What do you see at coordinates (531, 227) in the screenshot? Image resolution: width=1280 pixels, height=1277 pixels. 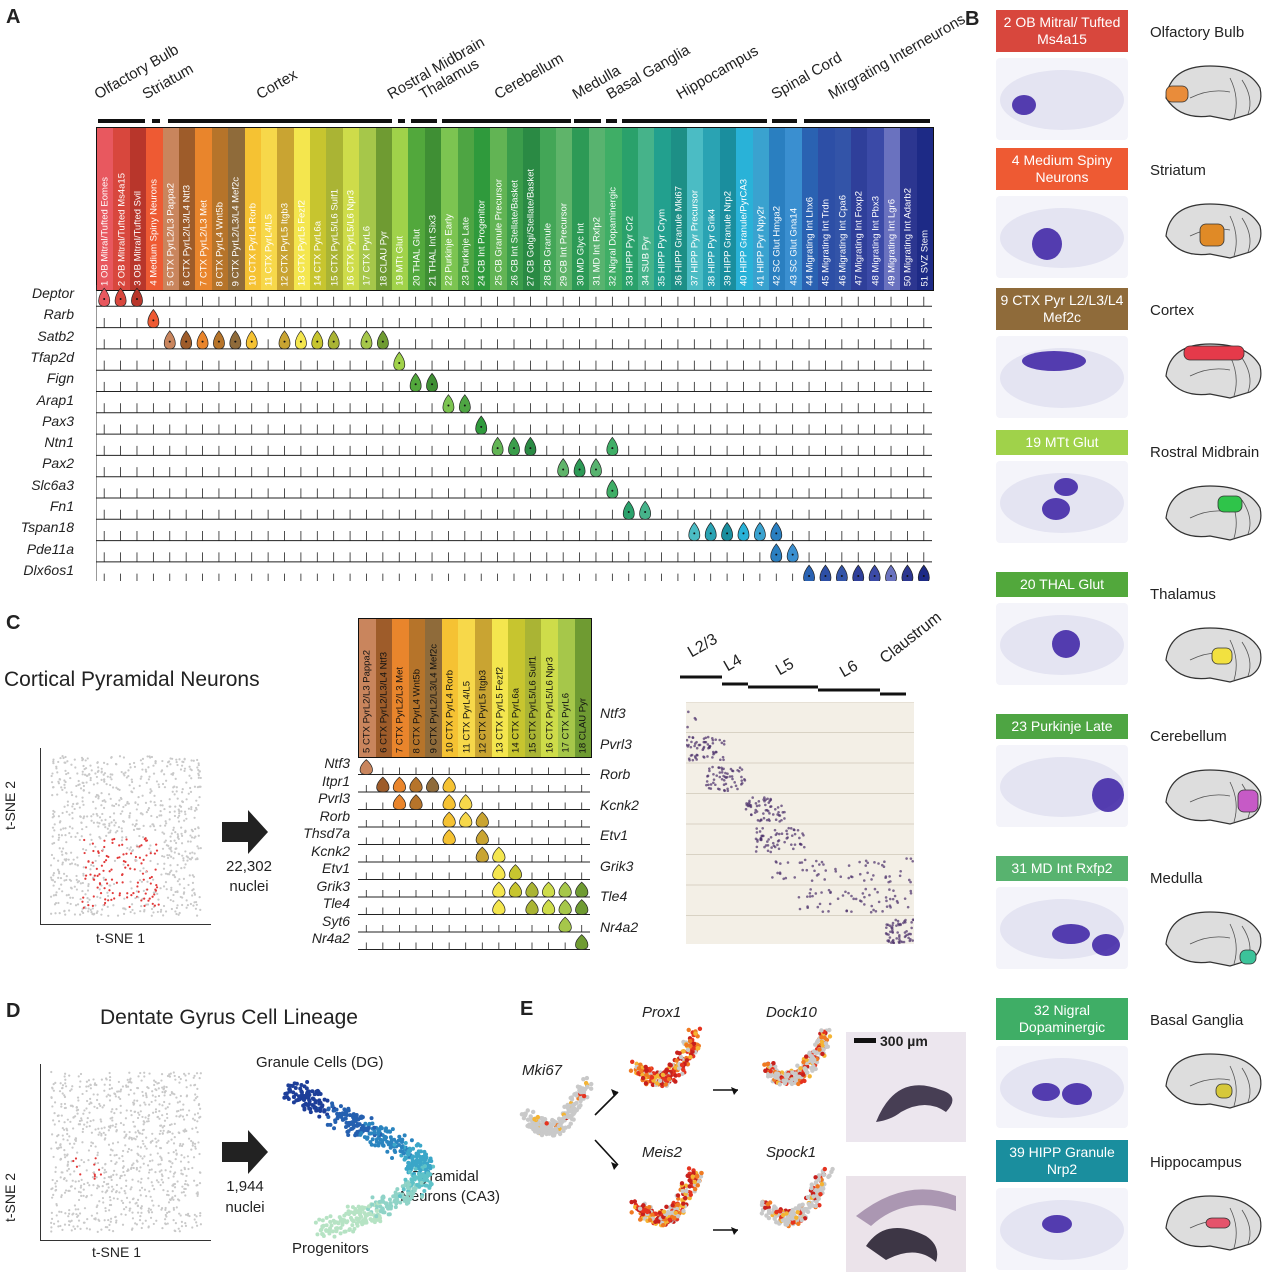 I see `cluster-label: 27 CB Golgi/Stellate/Basket` at bounding box center [531, 227].